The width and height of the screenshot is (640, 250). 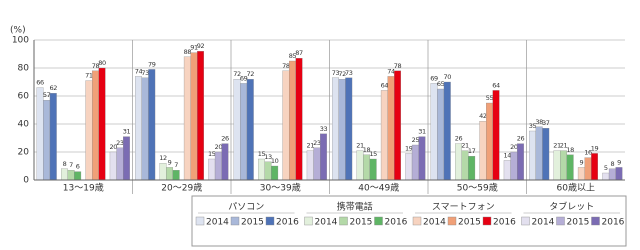 What do you see at coordinates (194, 48) in the screenshot?
I see `value-label: 91` at bounding box center [194, 48].